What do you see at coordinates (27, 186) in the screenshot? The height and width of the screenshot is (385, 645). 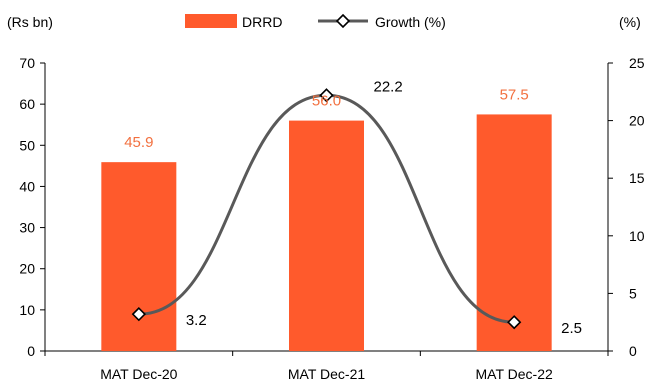 I see `left-tick-label: 40` at bounding box center [27, 186].